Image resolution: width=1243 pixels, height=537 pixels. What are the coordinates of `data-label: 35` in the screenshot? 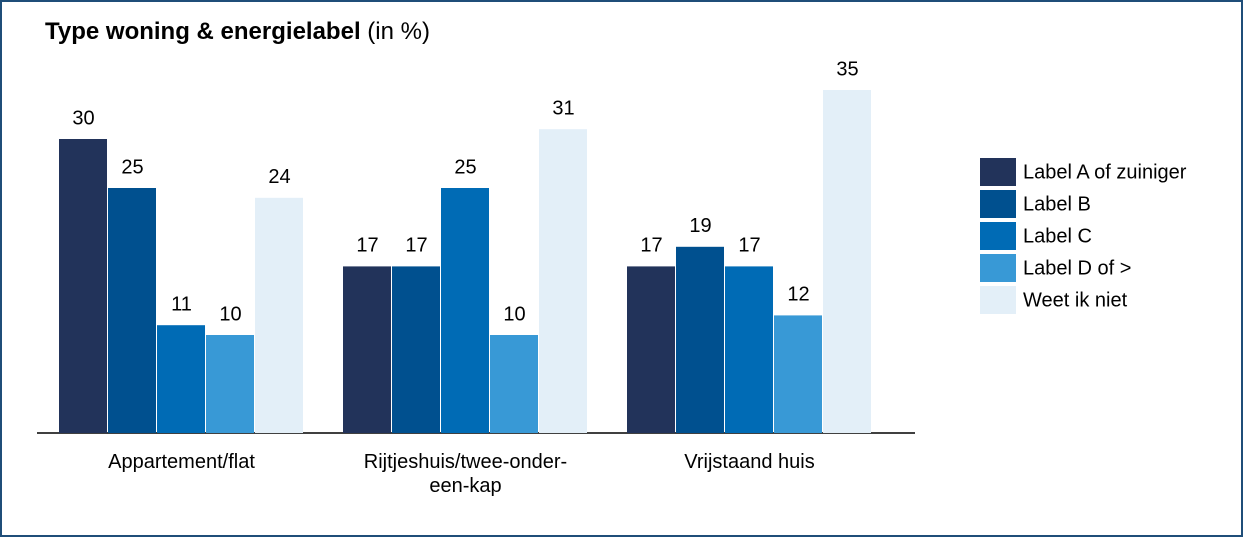 It's located at (847, 69).